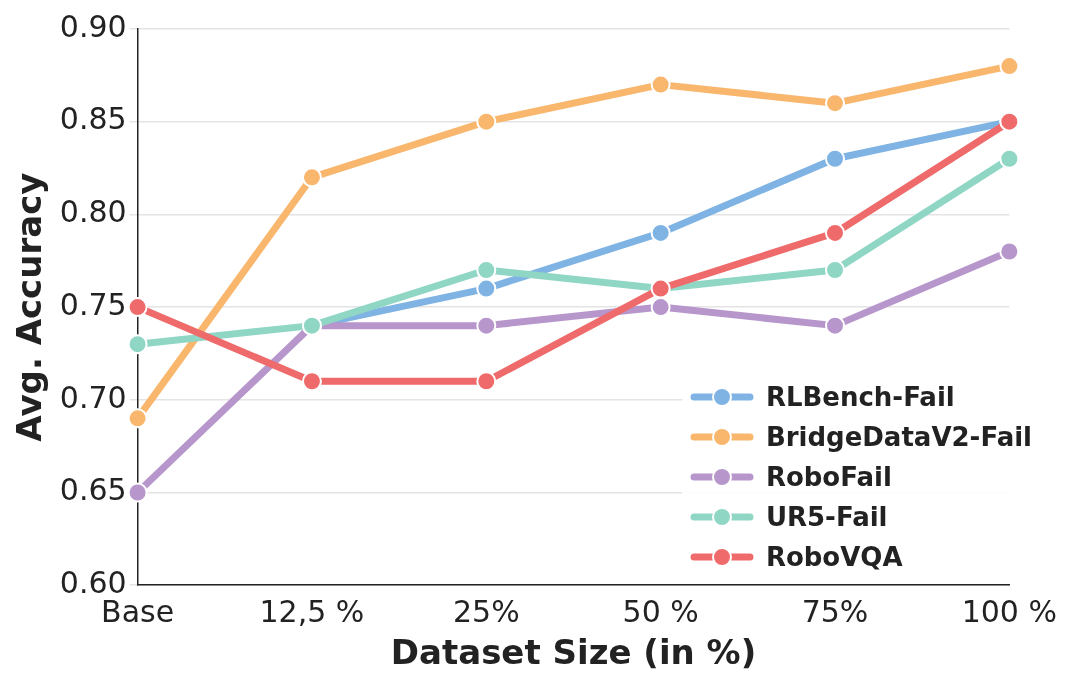 Image resolution: width=1068 pixels, height=684 pixels. I want to click on y-tick-label: 0.70, so click(93, 397).